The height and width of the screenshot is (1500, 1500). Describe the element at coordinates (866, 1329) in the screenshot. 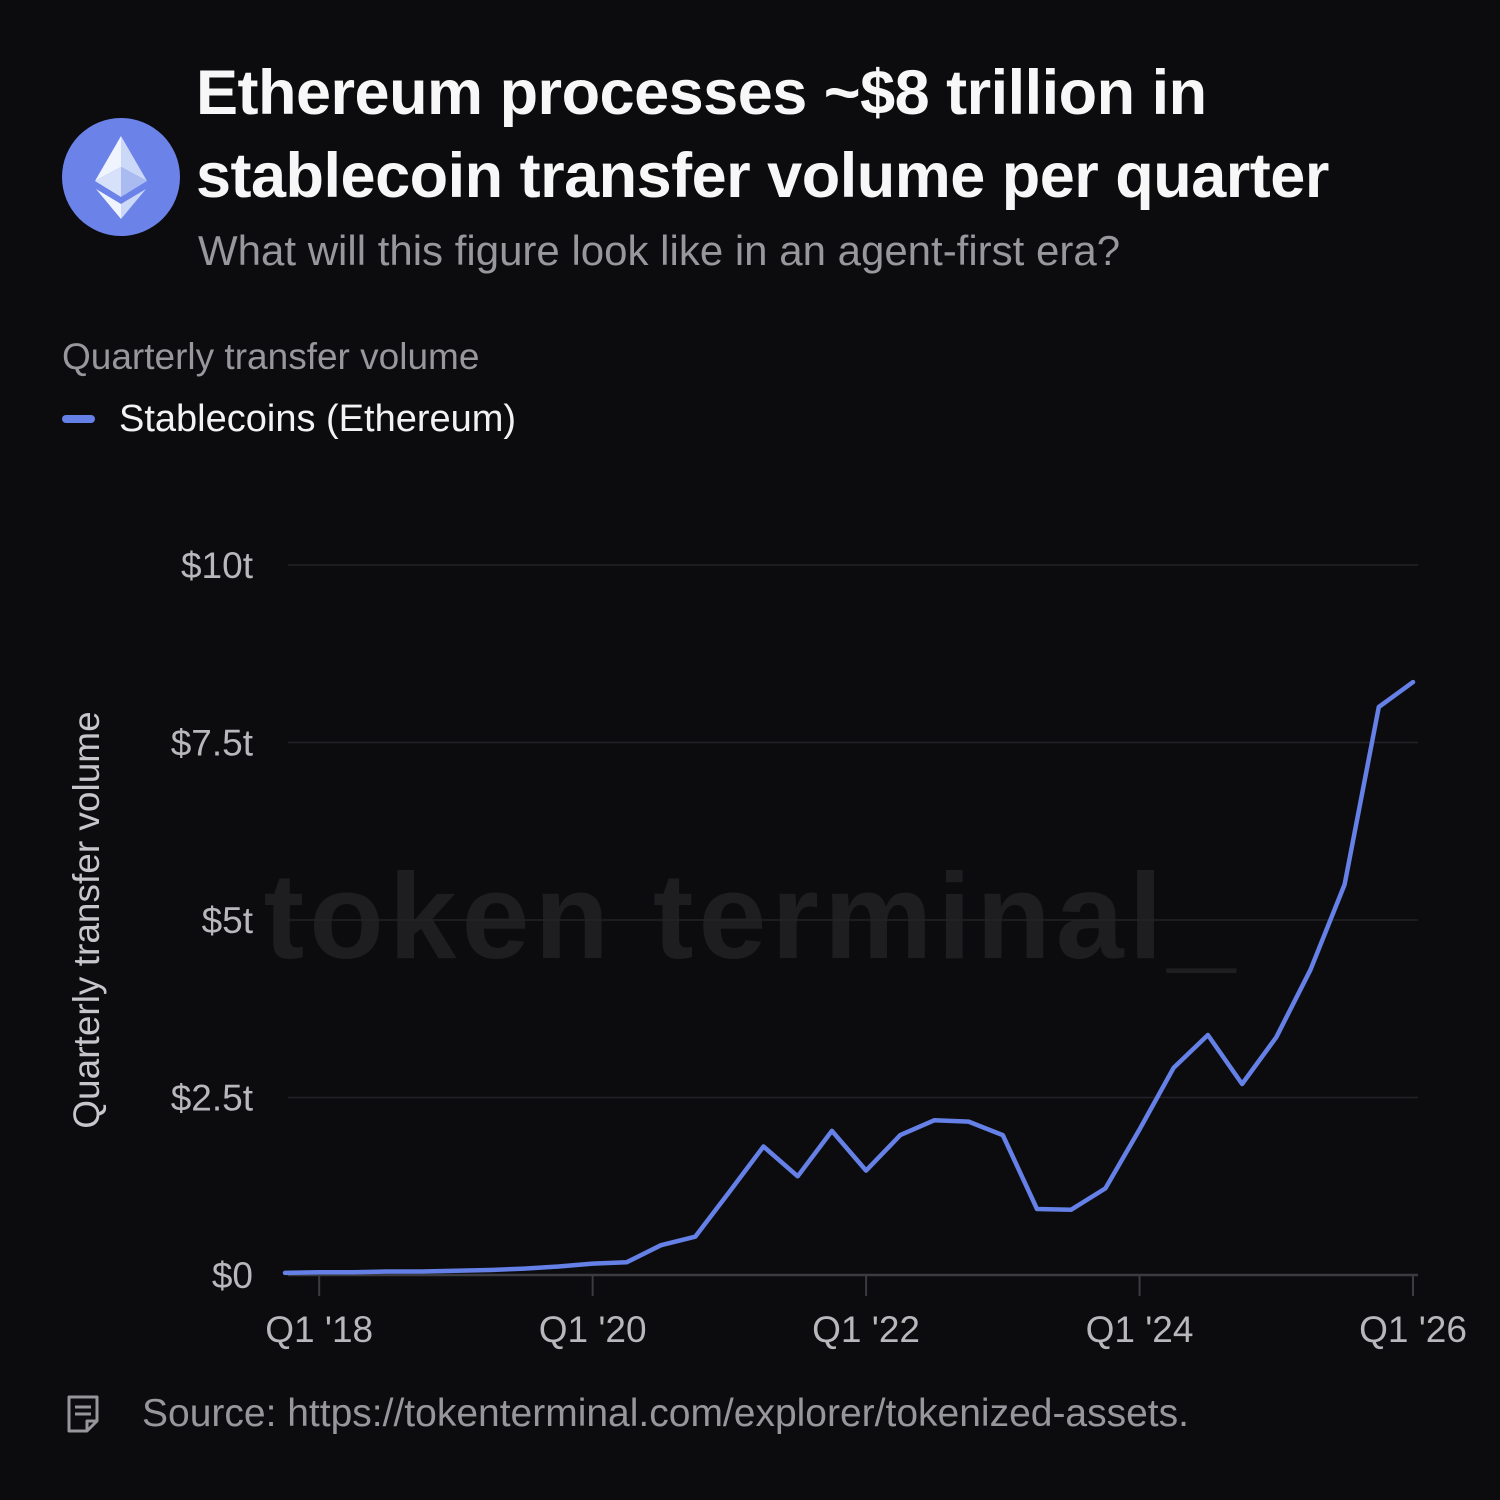

I see `x-tick-label: Q1 '22` at that location.